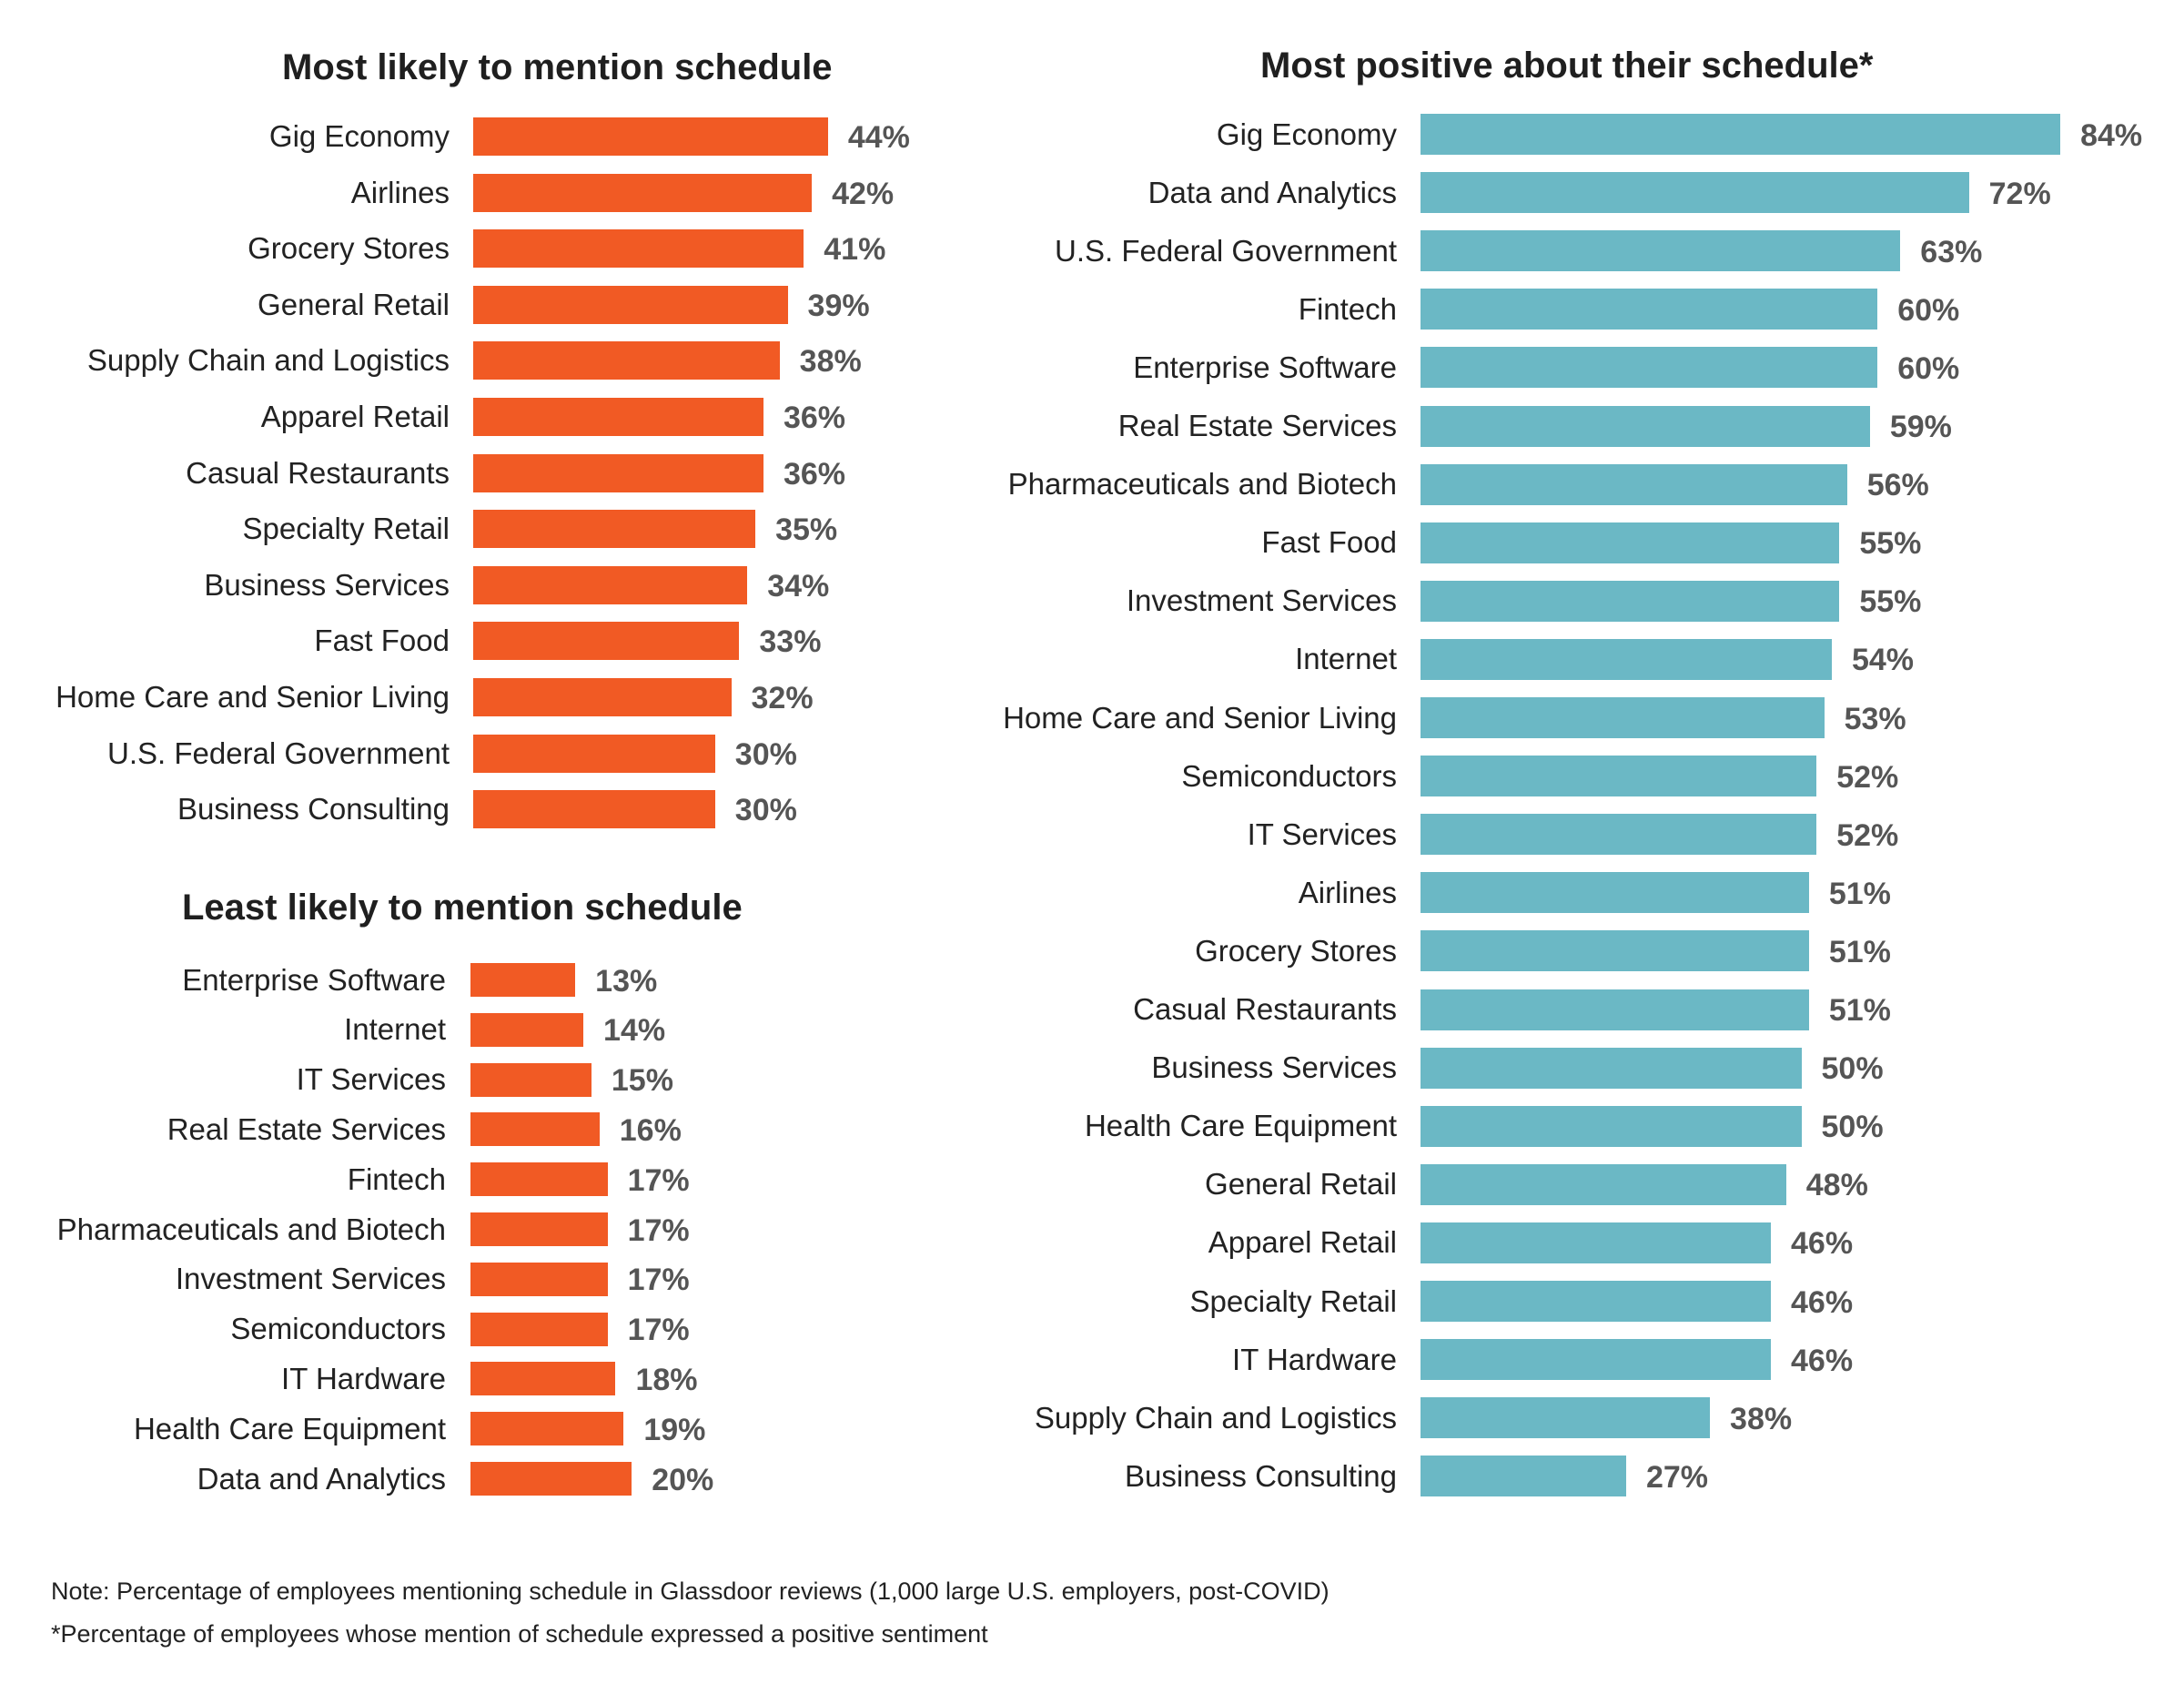 The height and width of the screenshot is (1694, 2184). I want to click on value-label: 39%, so click(839, 305).